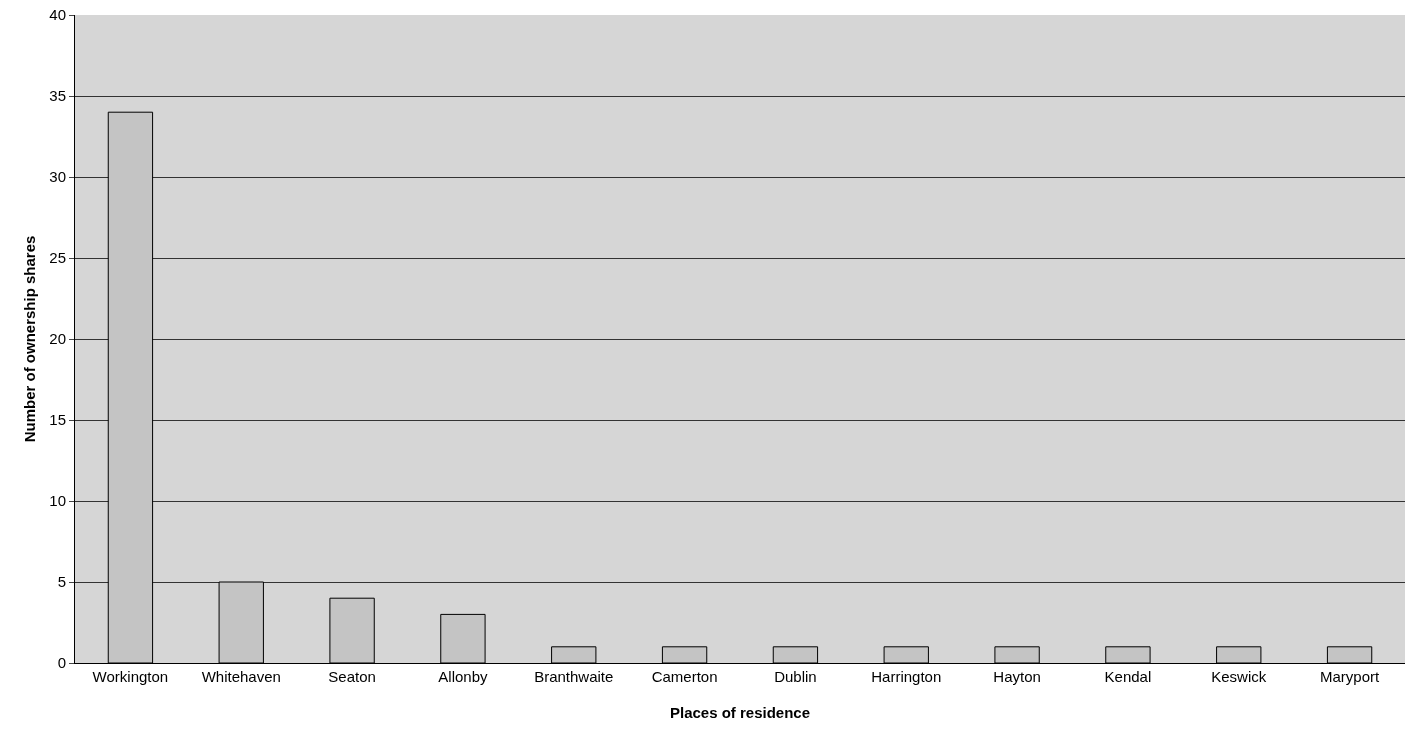 This screenshot has height=738, width=1410. I want to click on y-tick-label: 30, so click(57, 177).